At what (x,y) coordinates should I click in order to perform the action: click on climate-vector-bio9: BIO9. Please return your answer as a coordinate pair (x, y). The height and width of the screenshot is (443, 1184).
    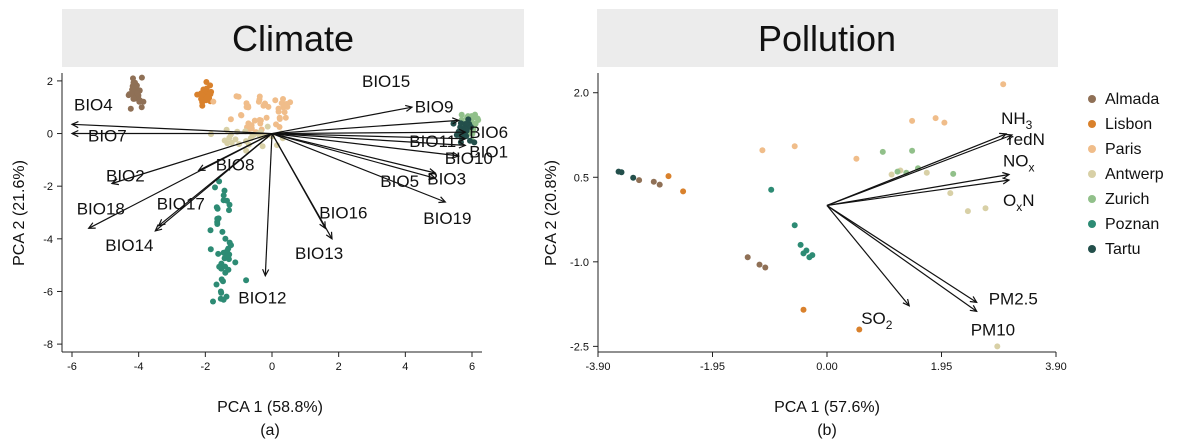
    Looking at the image, I should click on (366, 116).